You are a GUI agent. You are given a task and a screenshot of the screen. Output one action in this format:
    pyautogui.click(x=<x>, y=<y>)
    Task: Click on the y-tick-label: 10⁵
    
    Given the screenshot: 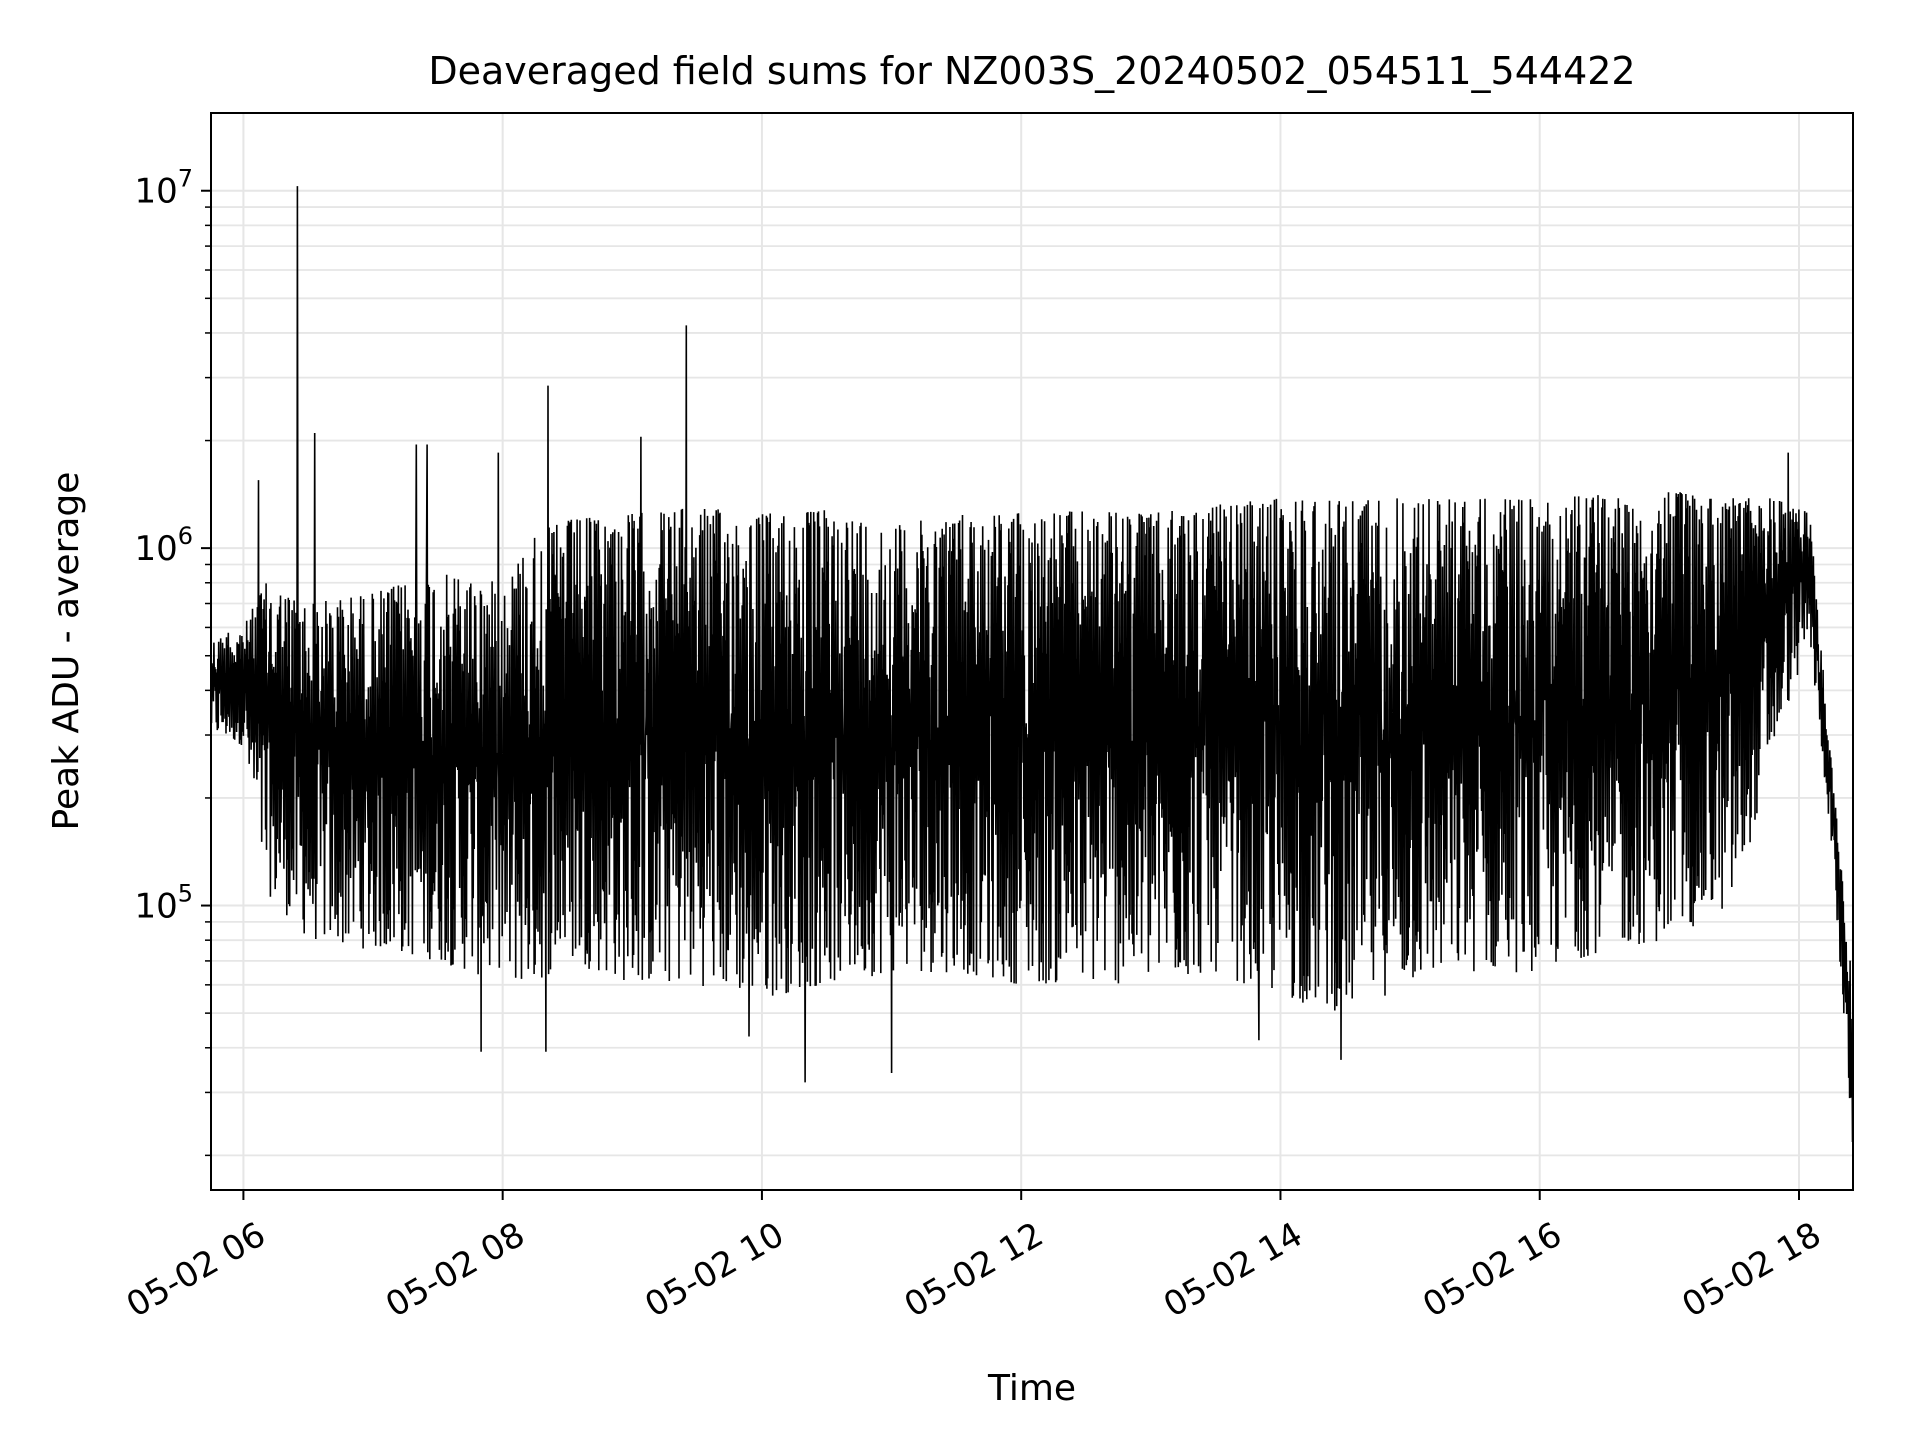 What is the action you would take?
    pyautogui.click(x=163, y=903)
    